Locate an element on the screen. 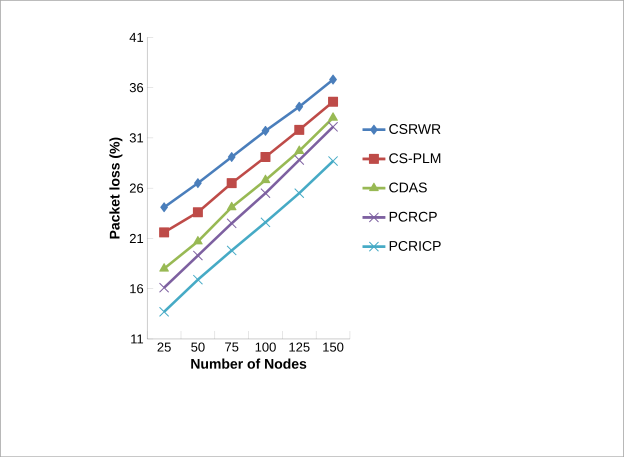  x-tick-label: 100 is located at coordinates (266, 347).